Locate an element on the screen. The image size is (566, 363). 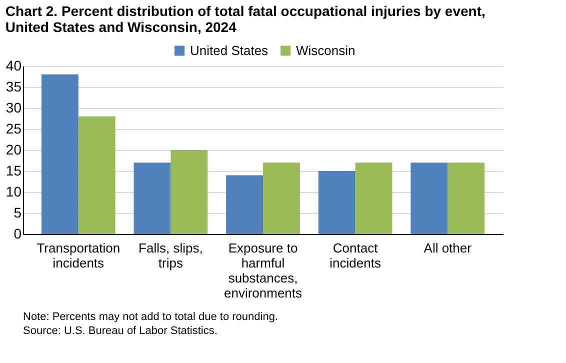
y-tick-label: 10 is located at coordinates (14, 192).